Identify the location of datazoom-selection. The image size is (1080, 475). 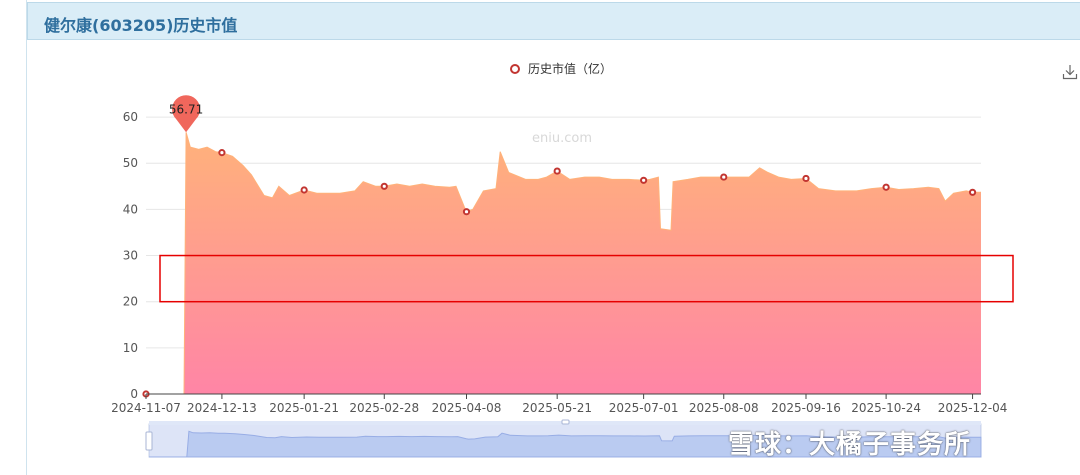
(565, 440).